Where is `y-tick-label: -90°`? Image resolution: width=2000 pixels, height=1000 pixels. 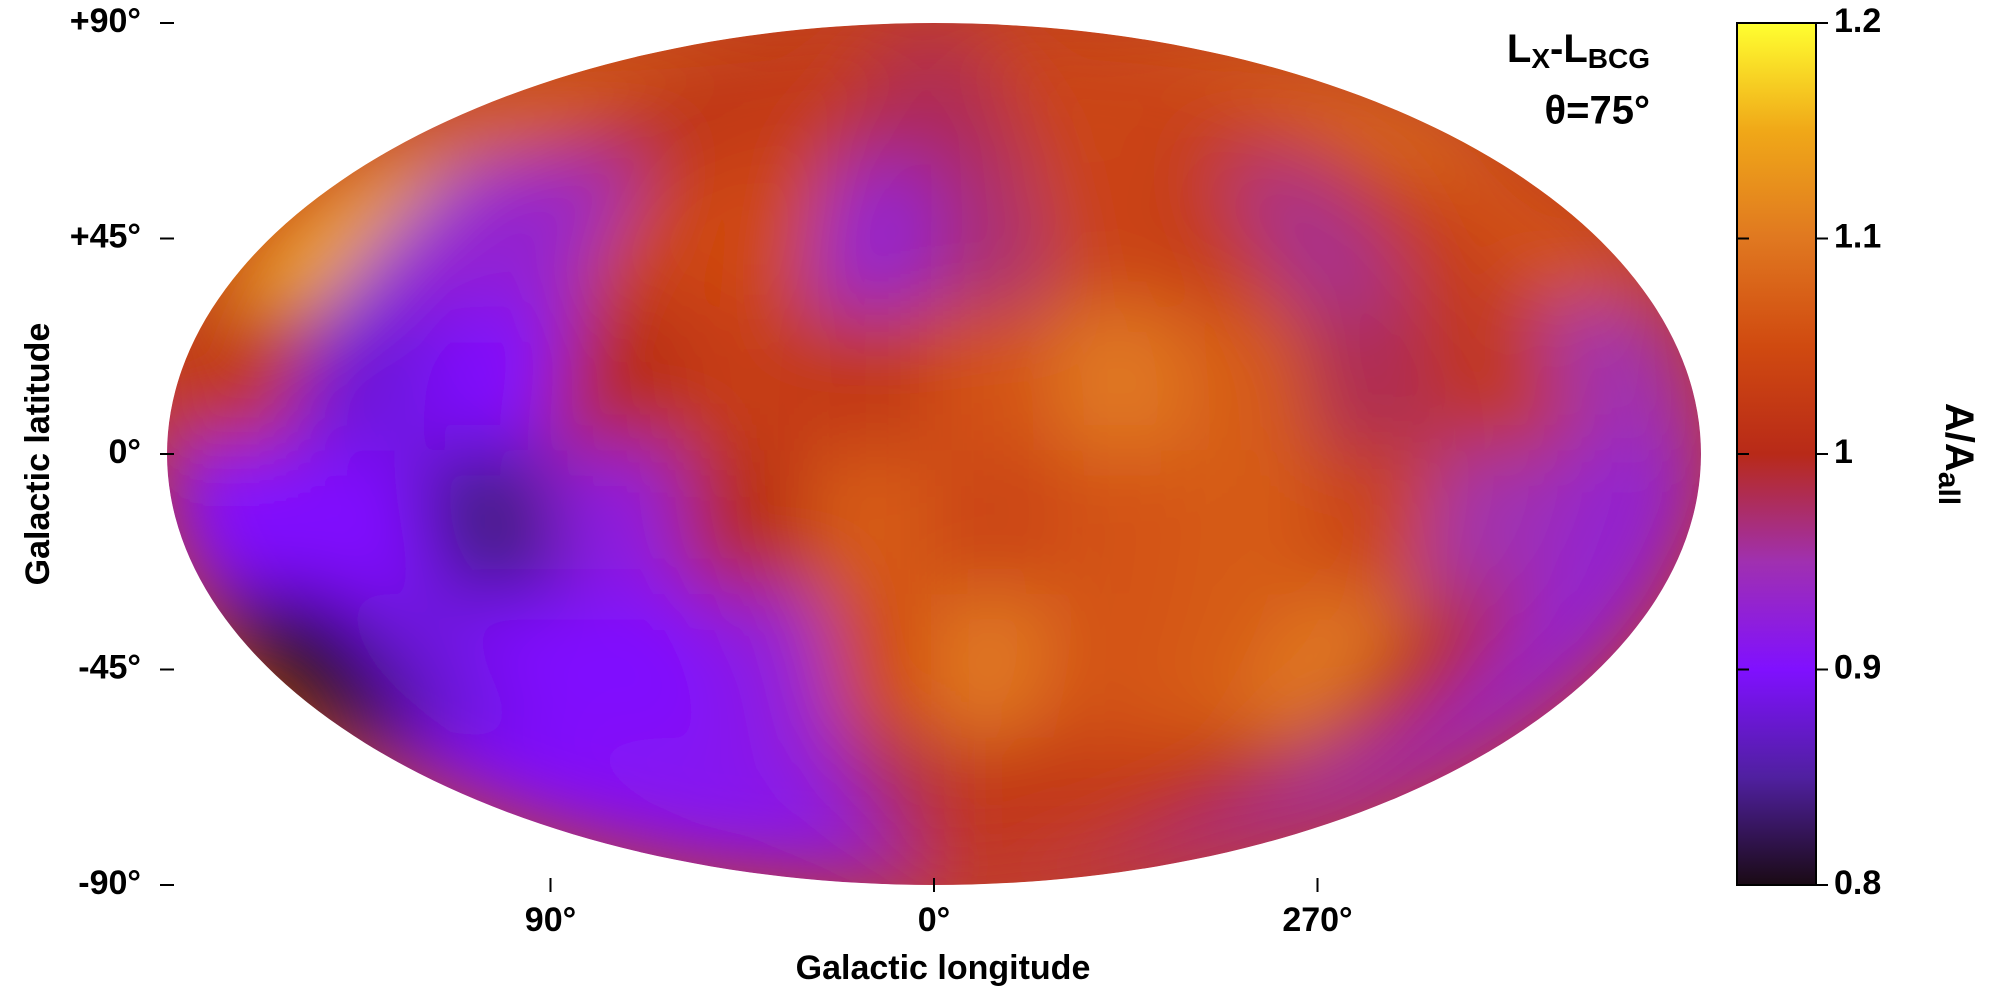
y-tick-label: -90° is located at coordinates (109, 883).